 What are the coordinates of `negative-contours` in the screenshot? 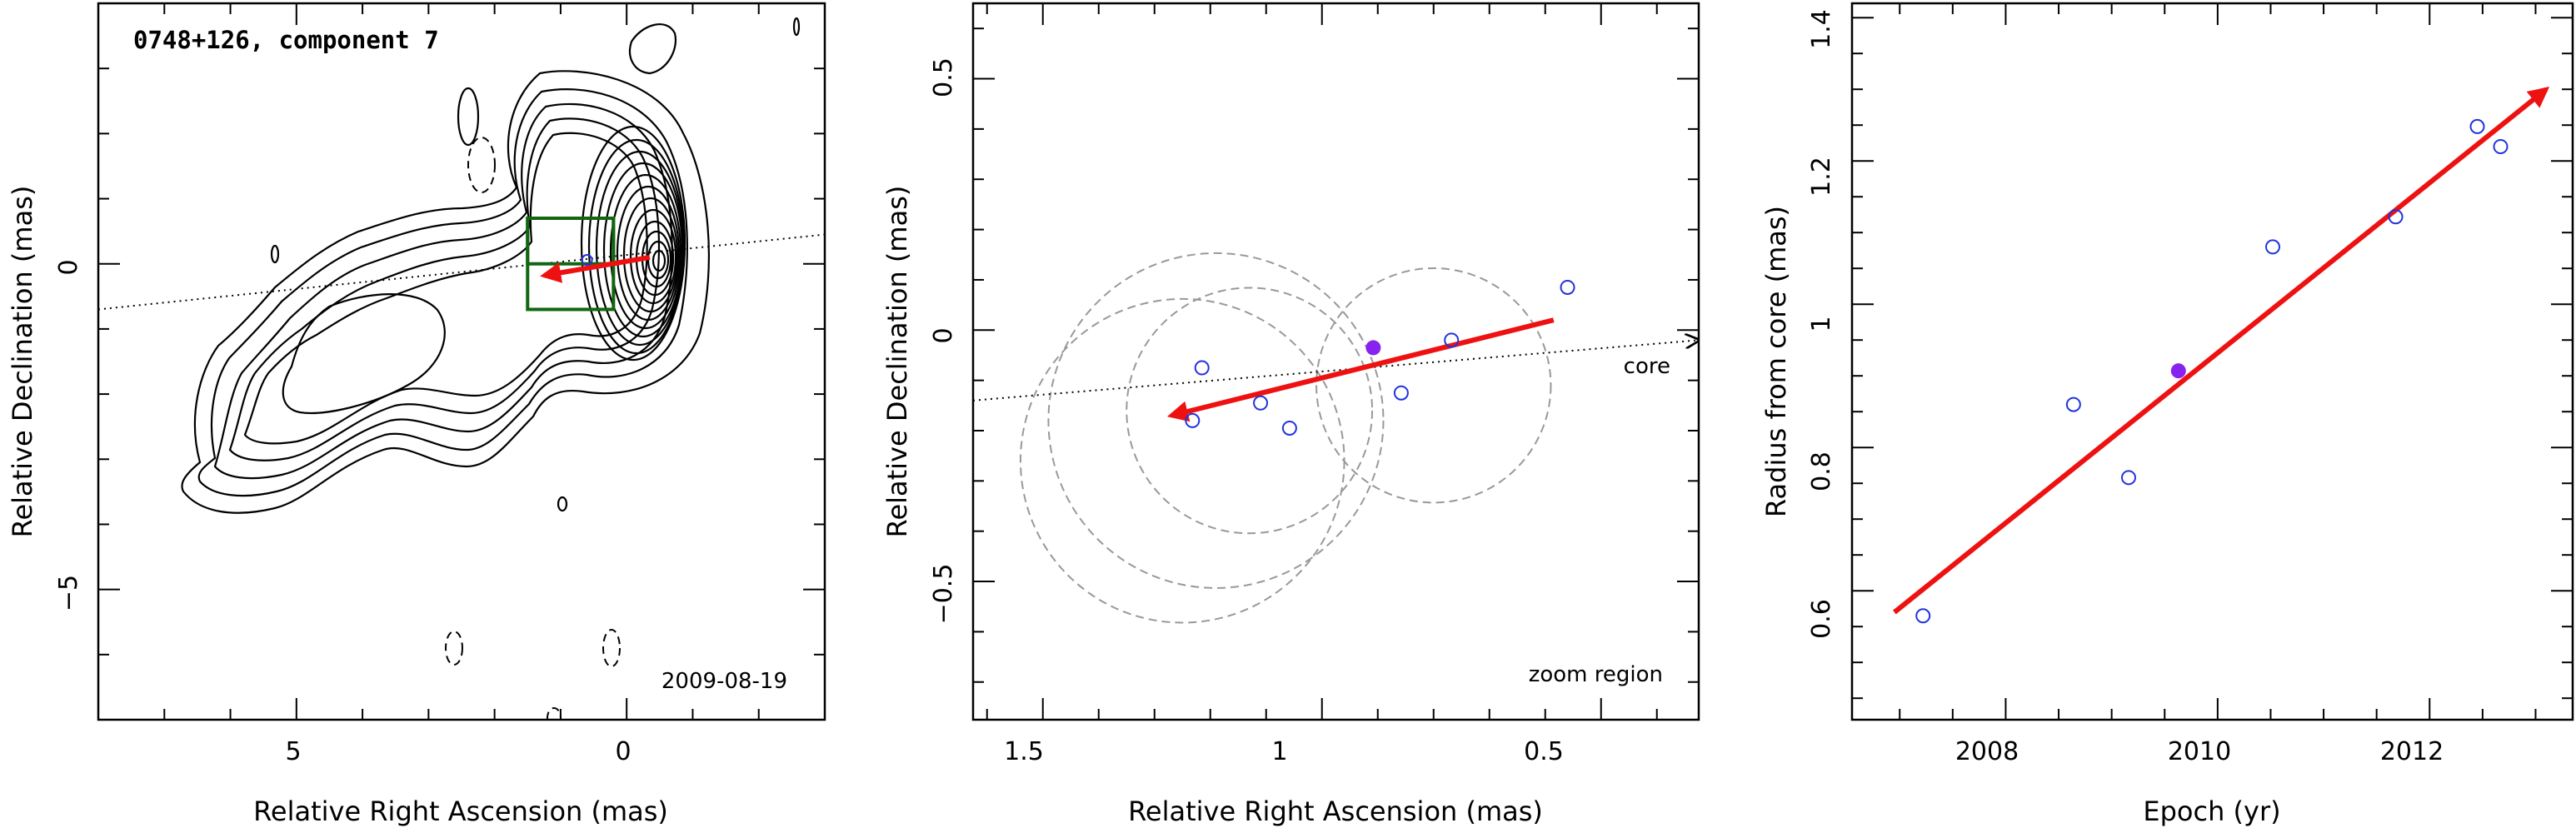 It's located at (533, 428).